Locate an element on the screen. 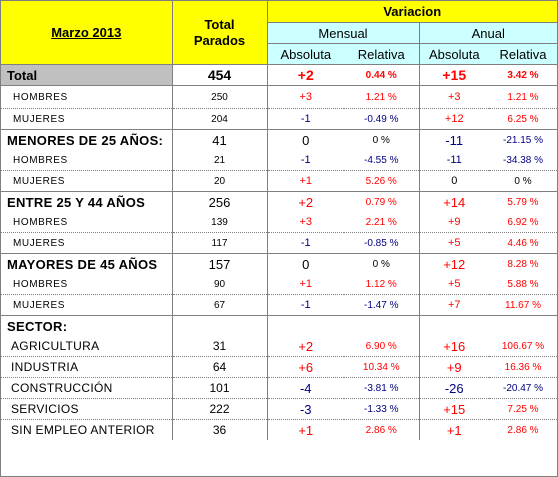  date-heading: Marzo 2013 is located at coordinates (87, 33).